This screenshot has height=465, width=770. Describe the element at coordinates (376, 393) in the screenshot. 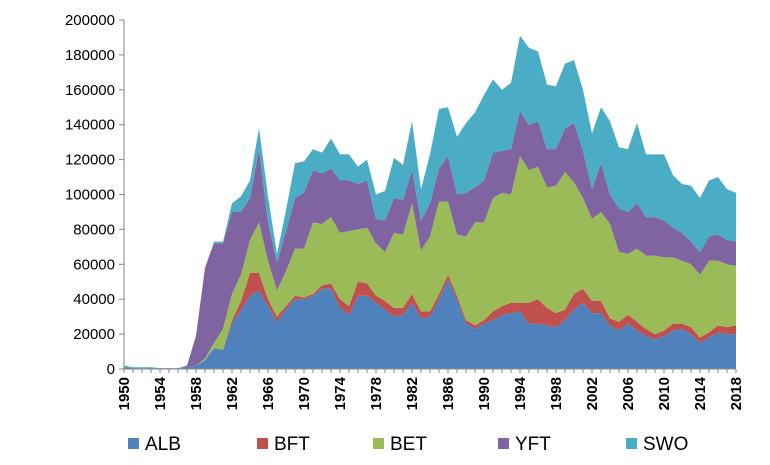

I see `x-tick-label: 1978` at that location.